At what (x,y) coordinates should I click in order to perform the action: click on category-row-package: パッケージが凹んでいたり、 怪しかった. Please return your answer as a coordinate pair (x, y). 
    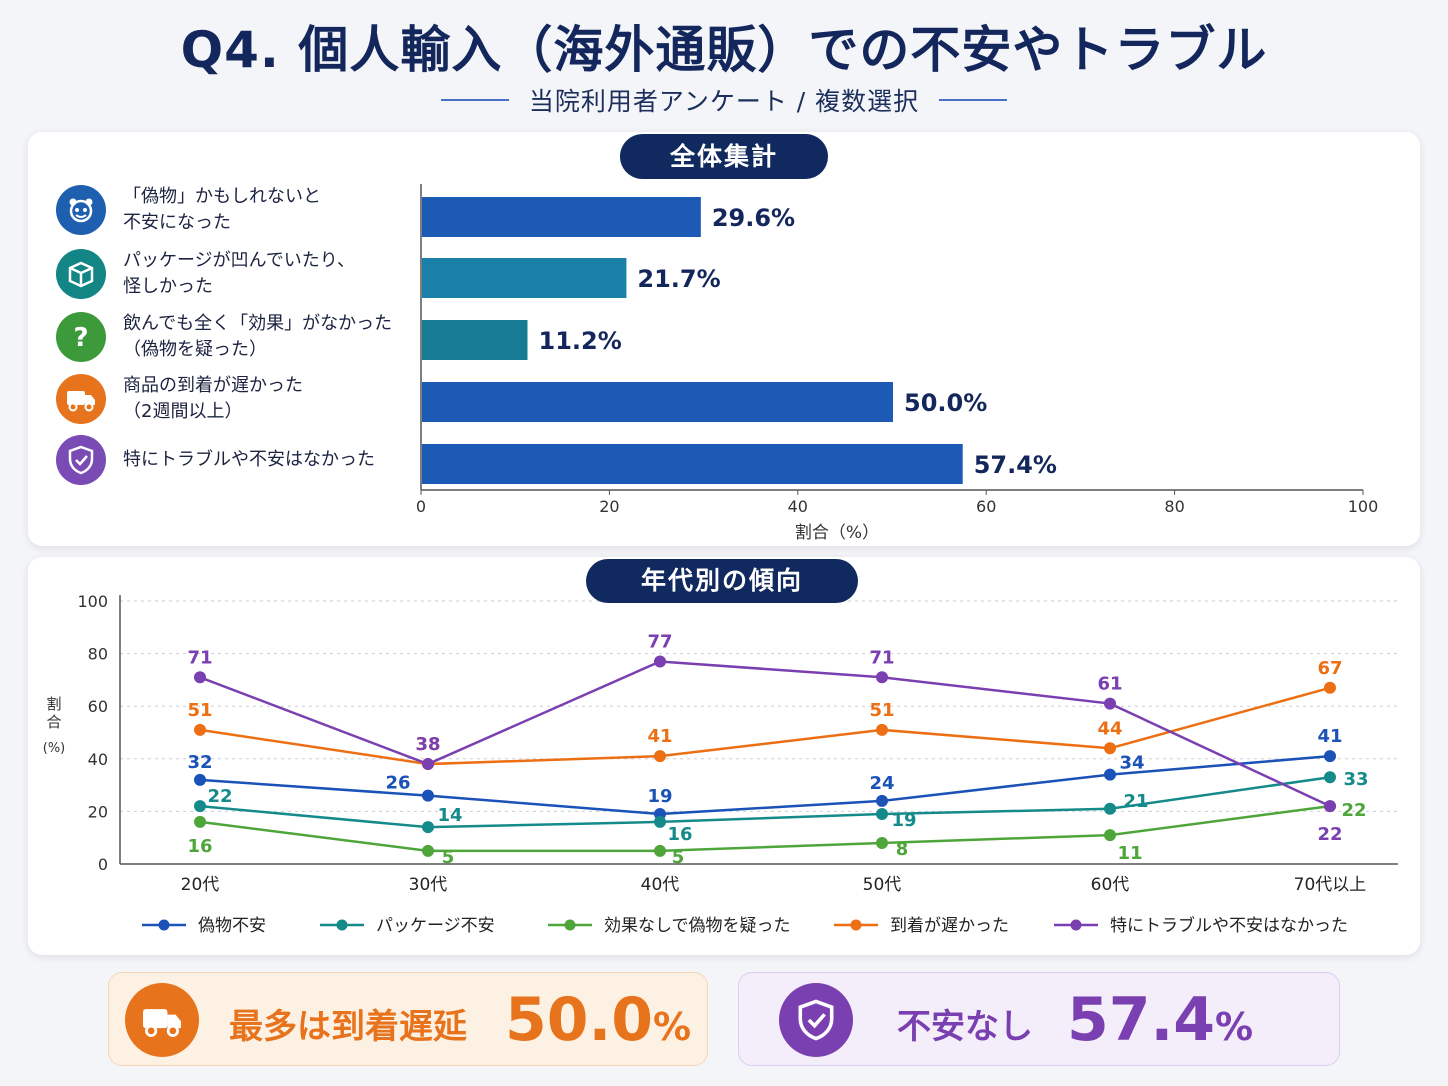
    Looking at the image, I should click on (234, 274).